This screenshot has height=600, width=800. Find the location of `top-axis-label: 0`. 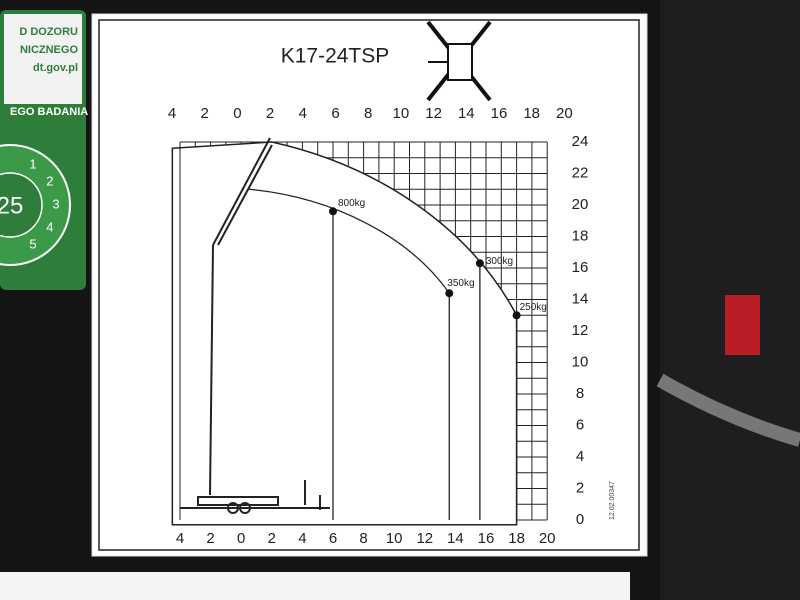

top-axis-label: 0 is located at coordinates (237, 113).